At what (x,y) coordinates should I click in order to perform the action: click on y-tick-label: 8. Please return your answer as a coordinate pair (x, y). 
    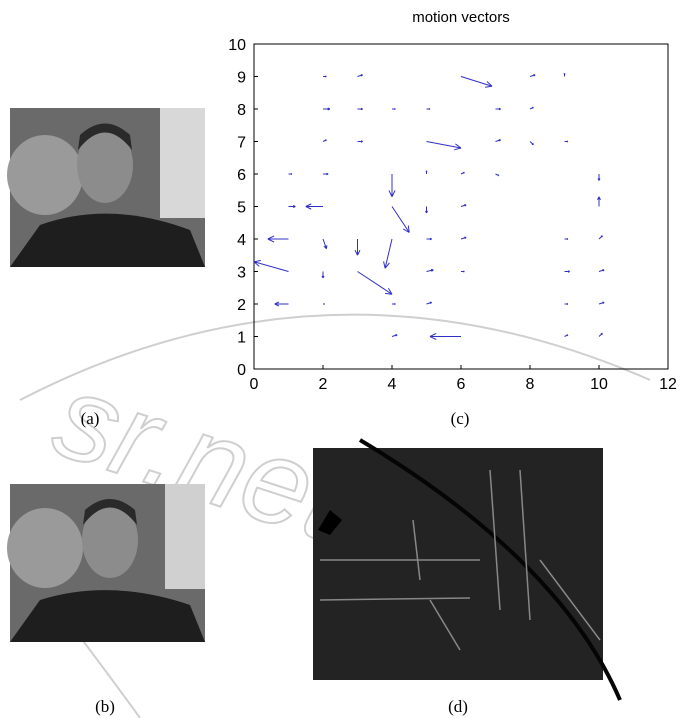
    Looking at the image, I should click on (241, 110).